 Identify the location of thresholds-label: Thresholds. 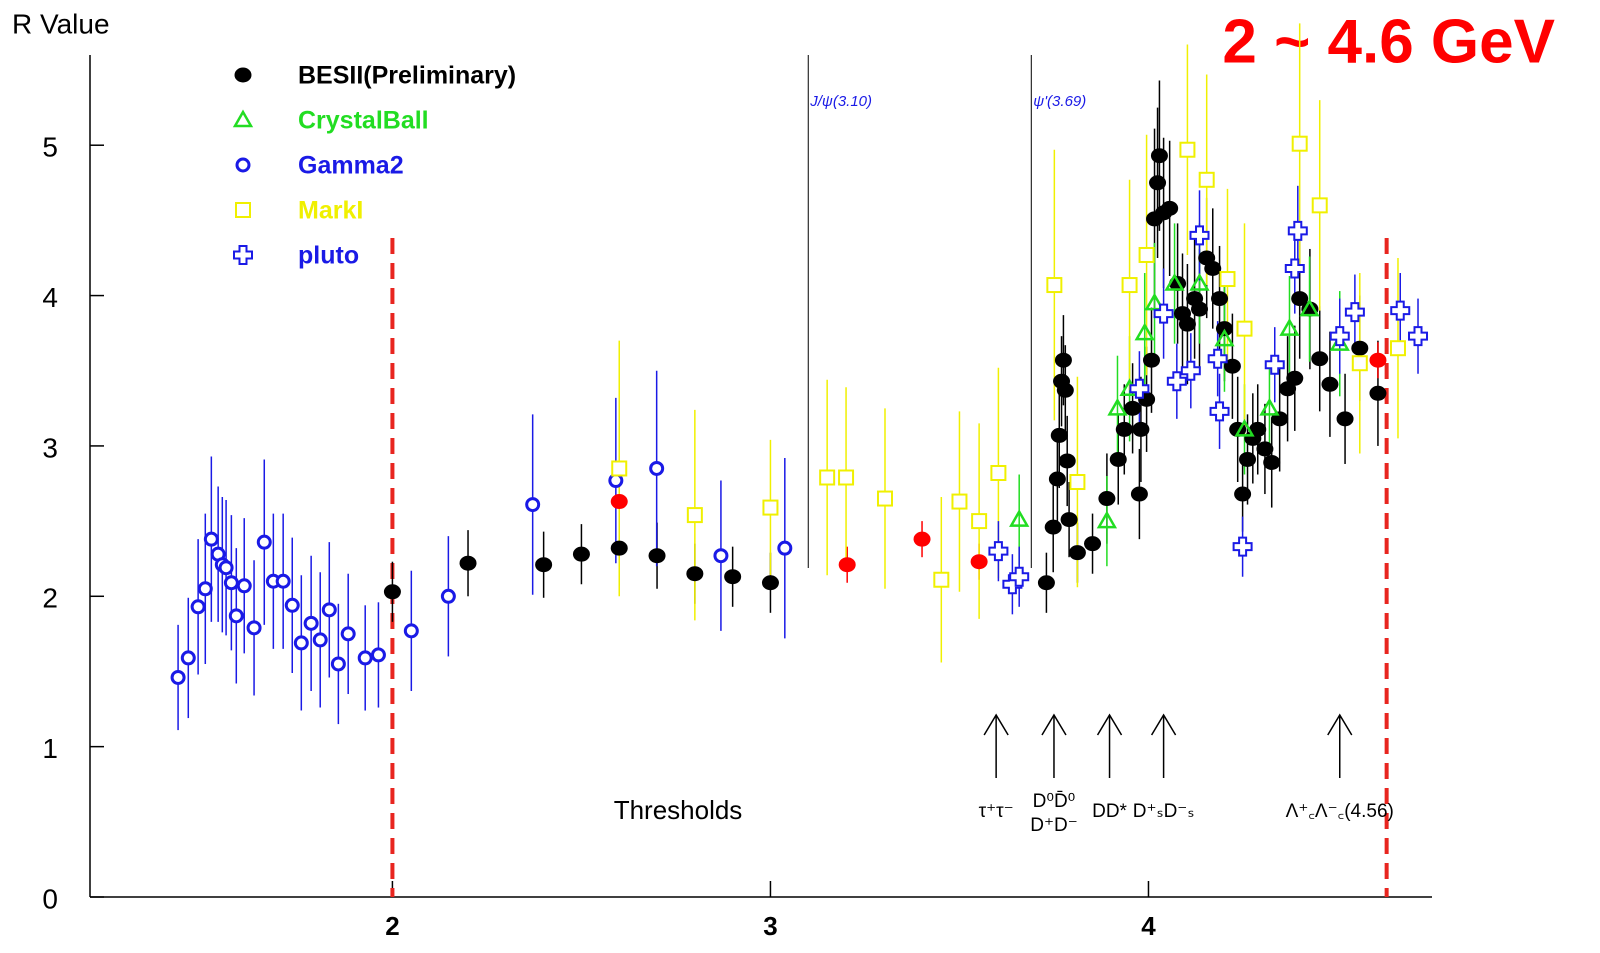
(678, 810).